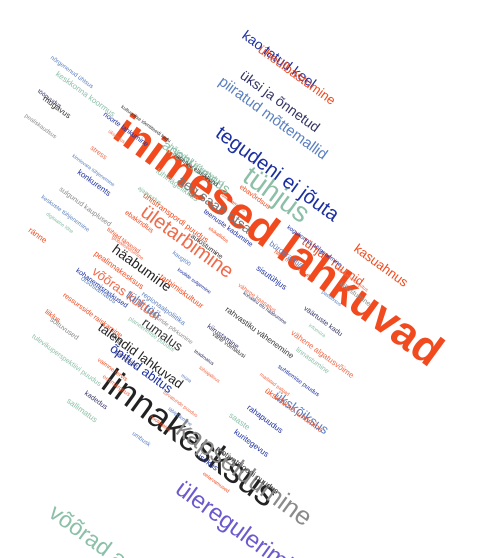 The height and width of the screenshot is (558, 500). What do you see at coordinates (265, 419) in the screenshot?
I see `cloud-word: rahapuudus` at bounding box center [265, 419].